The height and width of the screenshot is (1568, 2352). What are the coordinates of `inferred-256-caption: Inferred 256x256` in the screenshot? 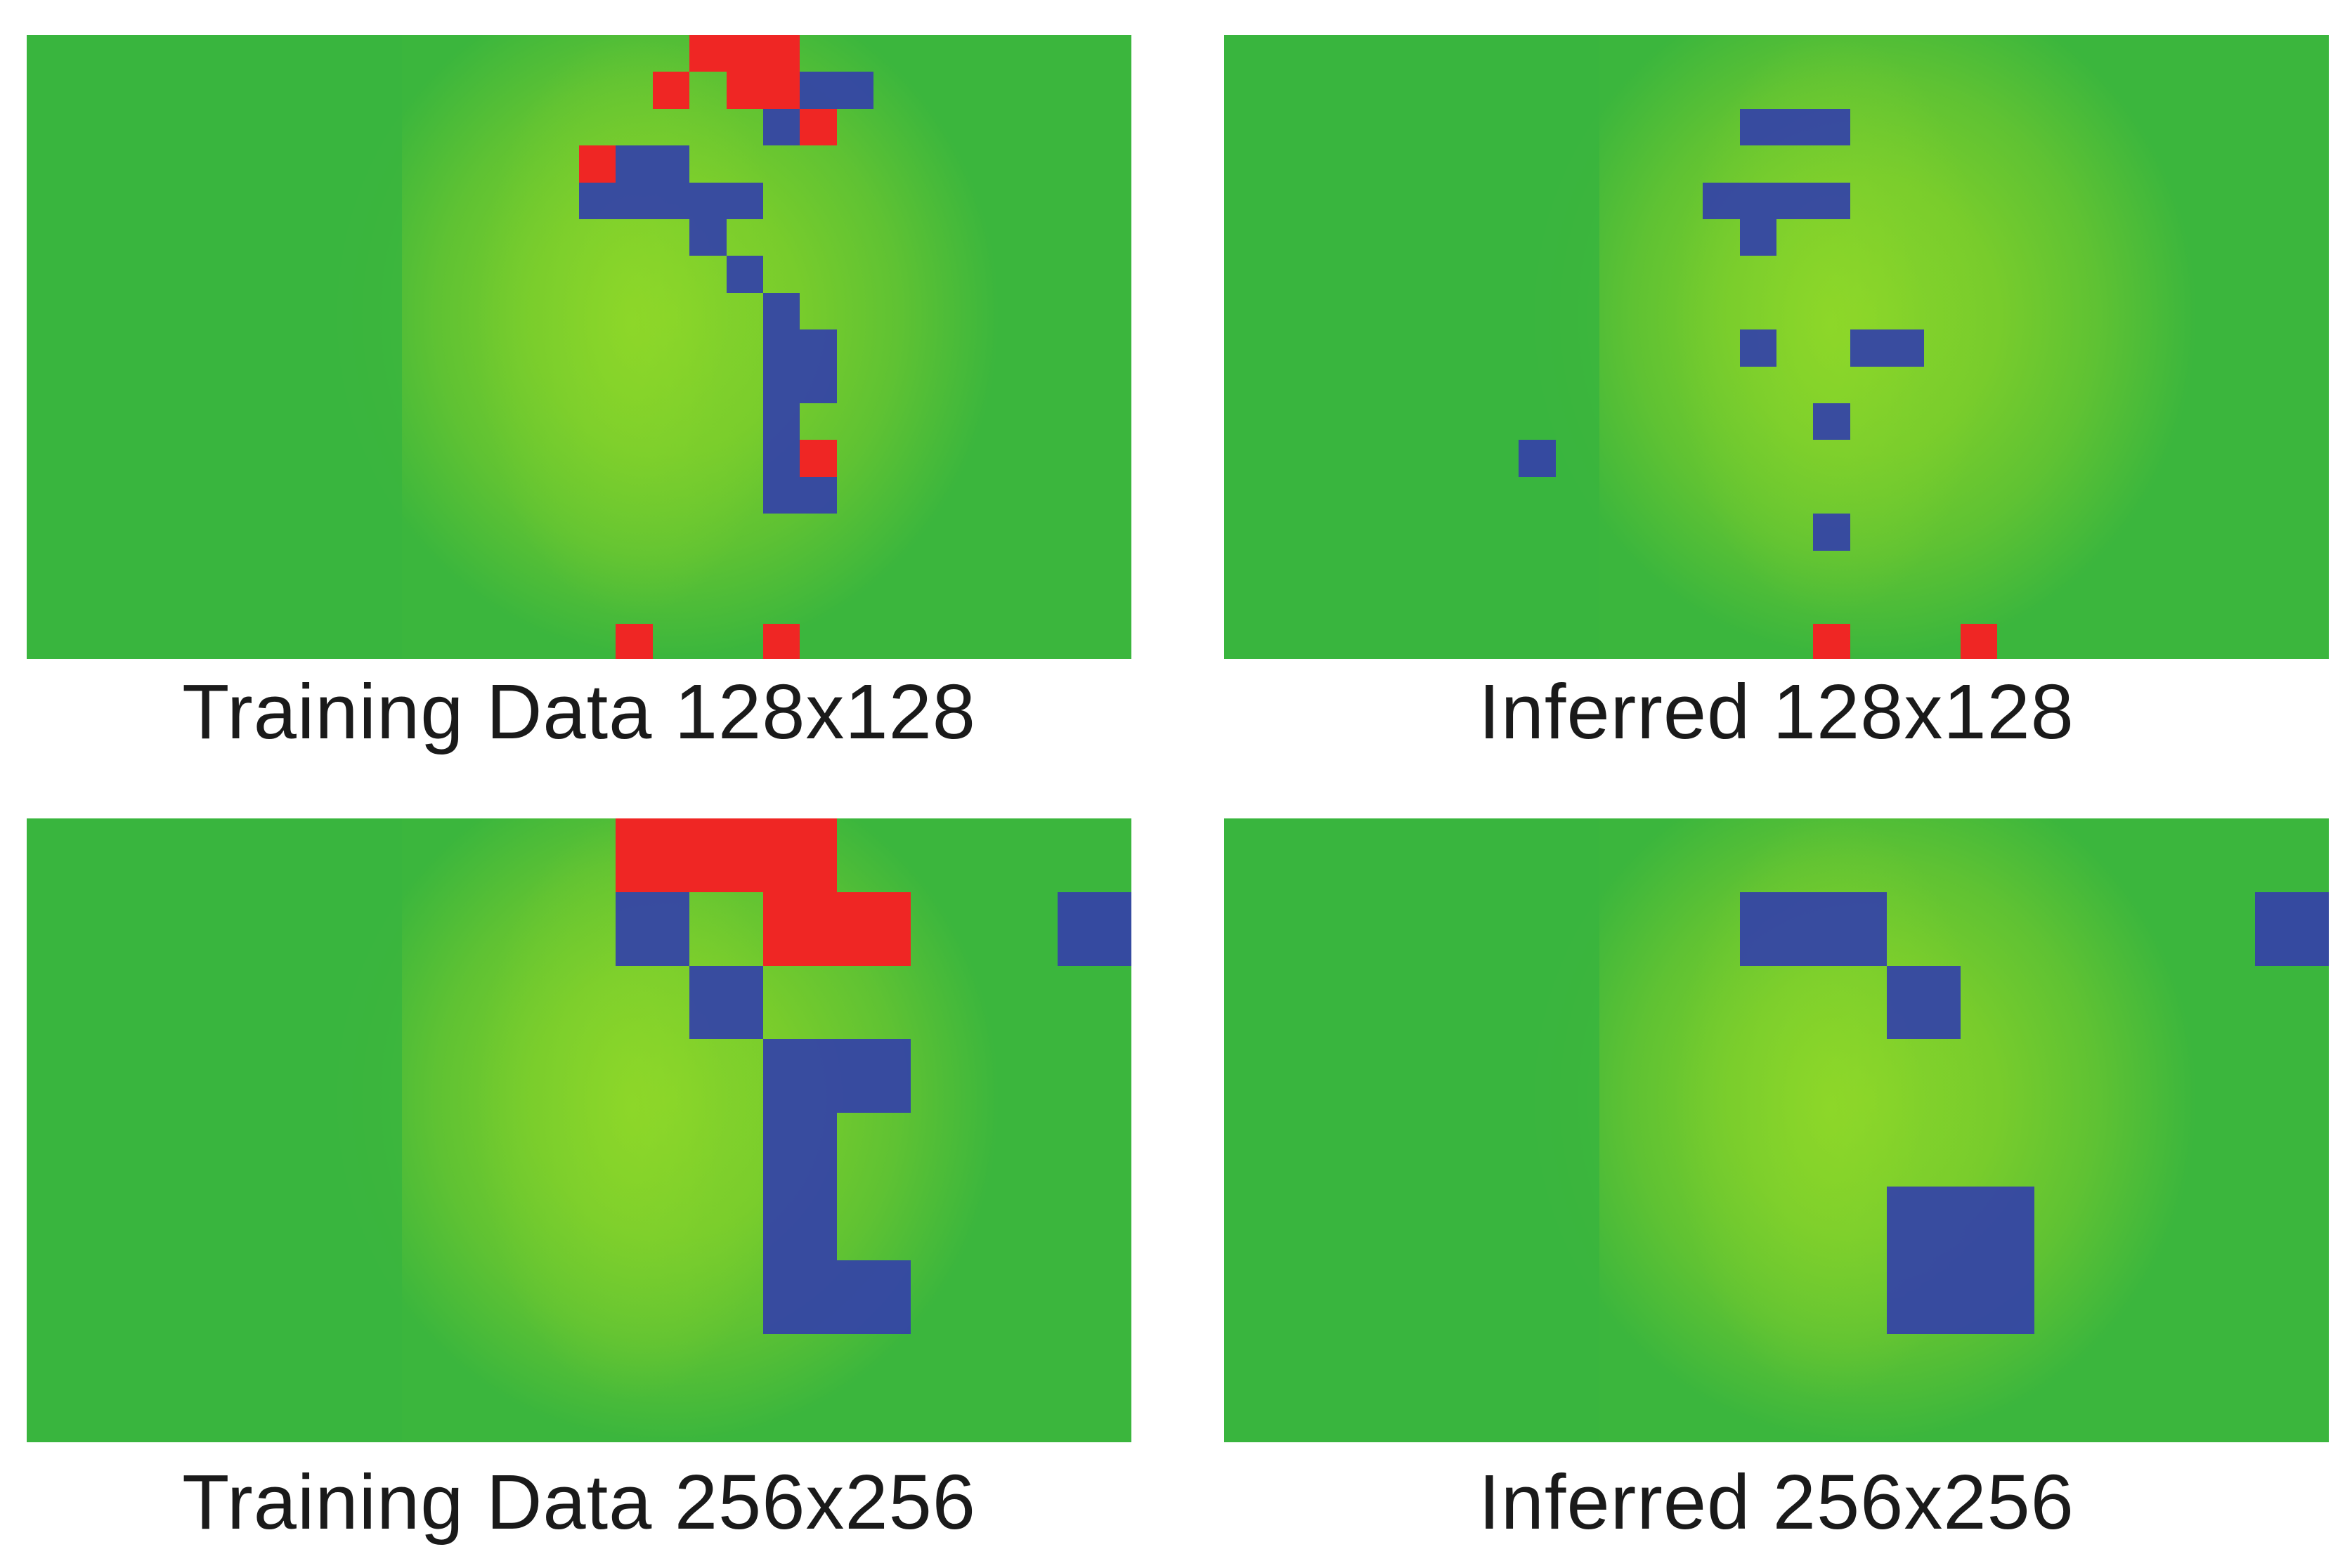 It's located at (1776, 1502).